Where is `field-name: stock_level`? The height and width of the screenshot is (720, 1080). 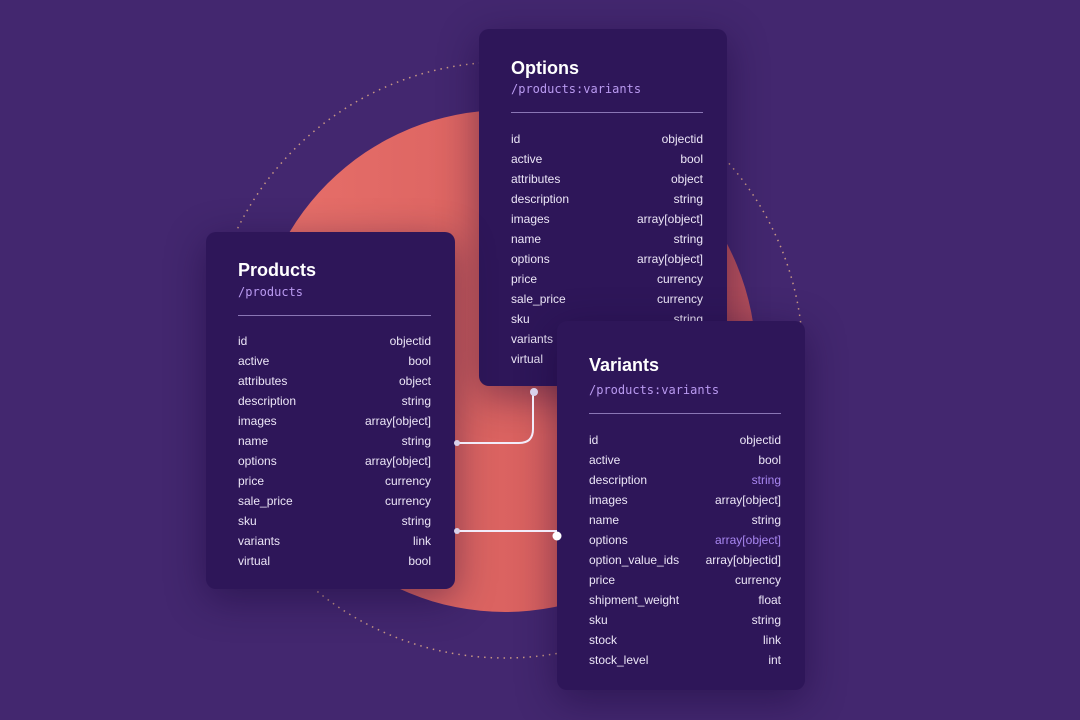 field-name: stock_level is located at coordinates (619, 660).